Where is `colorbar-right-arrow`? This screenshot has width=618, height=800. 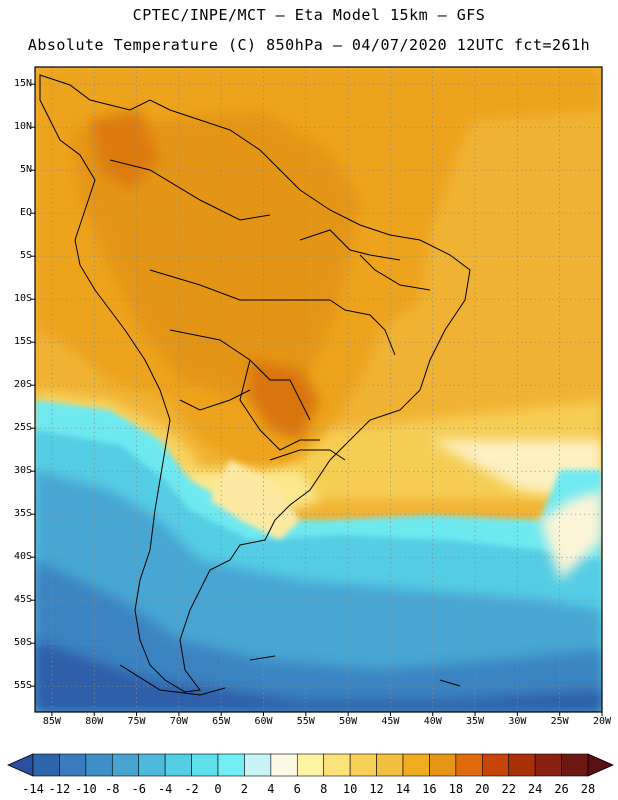
colorbar-right-arrow is located at coordinates (600, 765).